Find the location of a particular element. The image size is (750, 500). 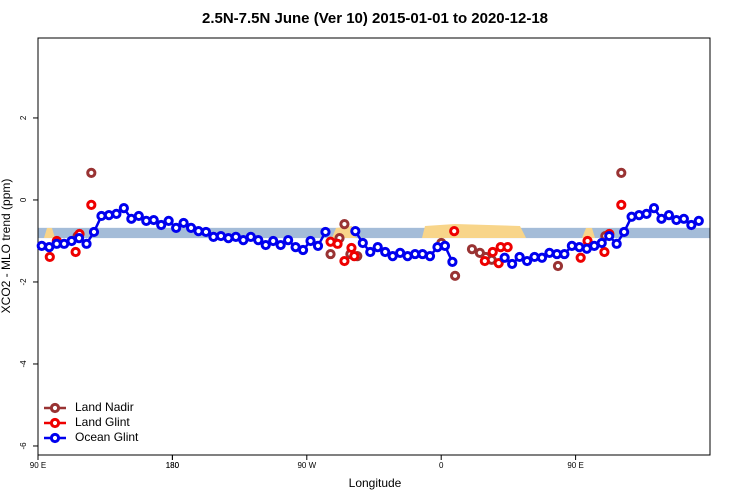

y-tick-label: -4 is located at coordinates (23, 364).